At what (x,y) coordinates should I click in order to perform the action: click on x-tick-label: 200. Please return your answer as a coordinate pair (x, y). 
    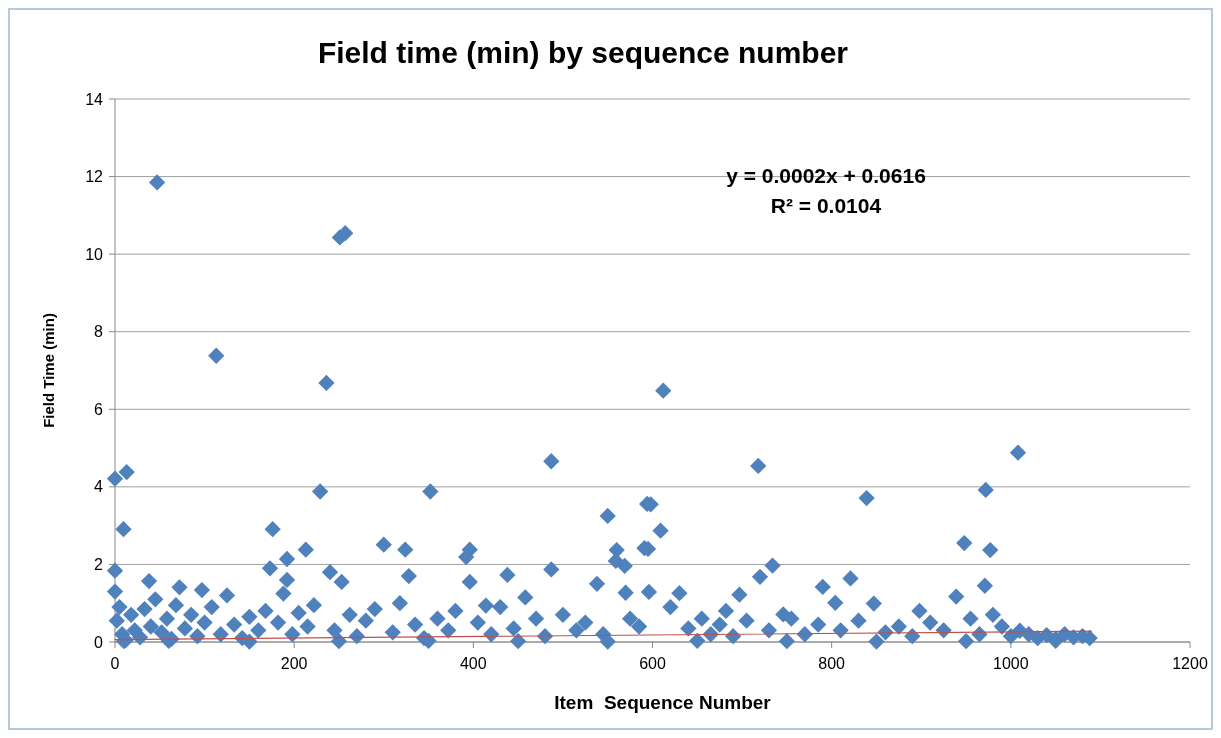
    Looking at the image, I should click on (294, 663).